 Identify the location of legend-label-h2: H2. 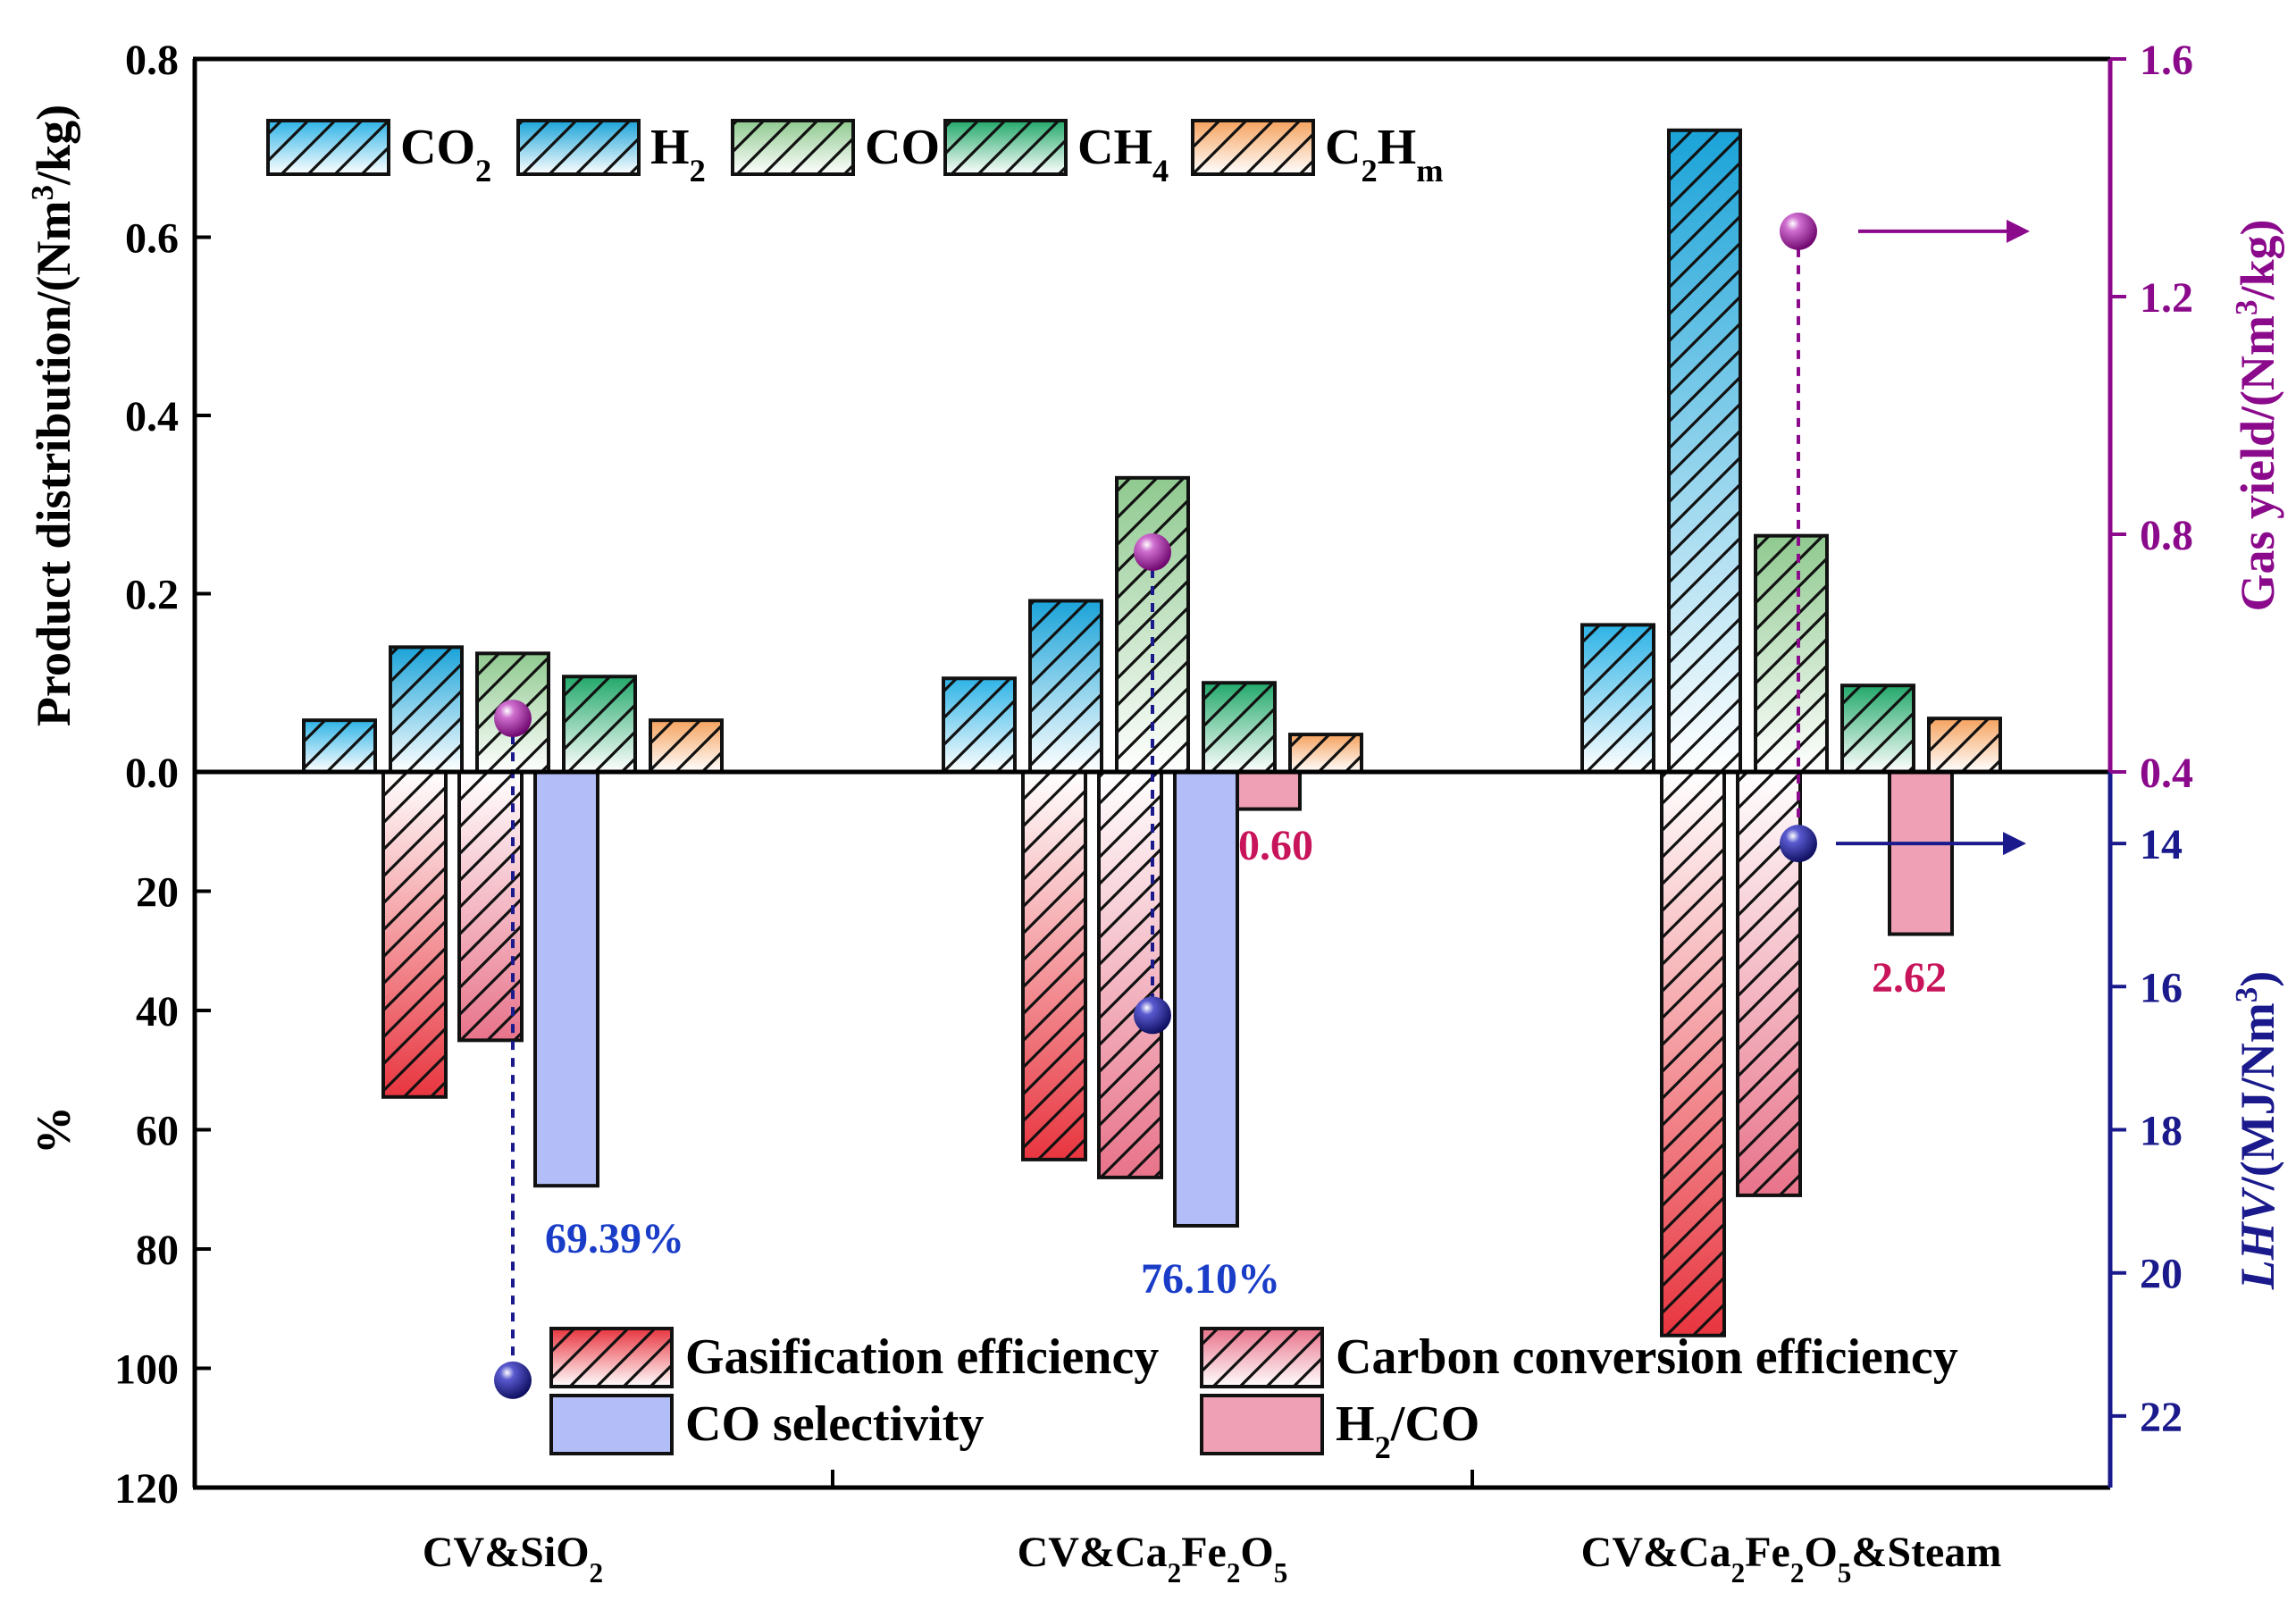
(678, 154).